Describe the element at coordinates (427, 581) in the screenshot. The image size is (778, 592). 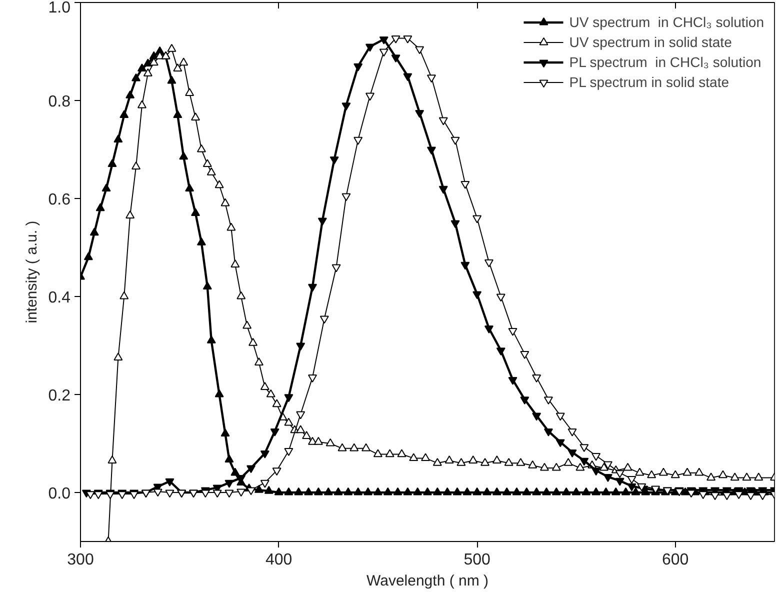
I see `x-axis-title: Wavelength ( nm )` at that location.